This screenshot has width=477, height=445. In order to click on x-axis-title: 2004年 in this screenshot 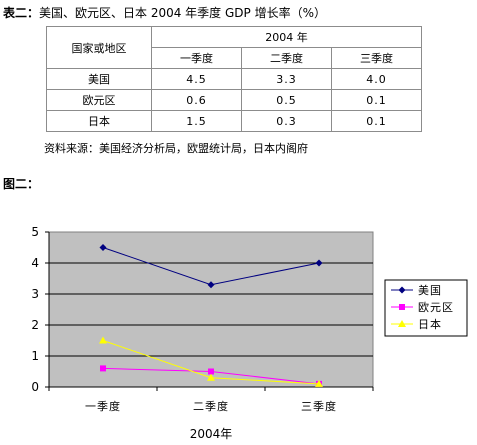, I will do `click(211, 434)`.